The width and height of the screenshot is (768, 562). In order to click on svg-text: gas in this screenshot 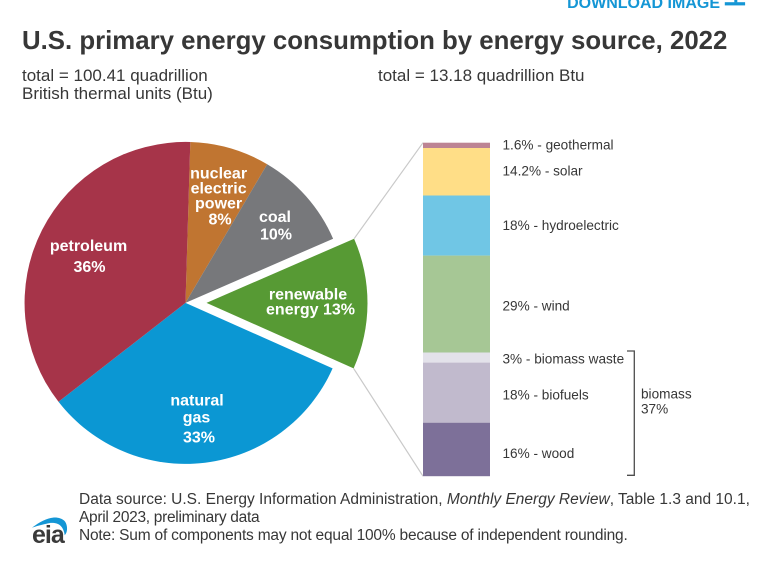, I will do `click(197, 418)`.